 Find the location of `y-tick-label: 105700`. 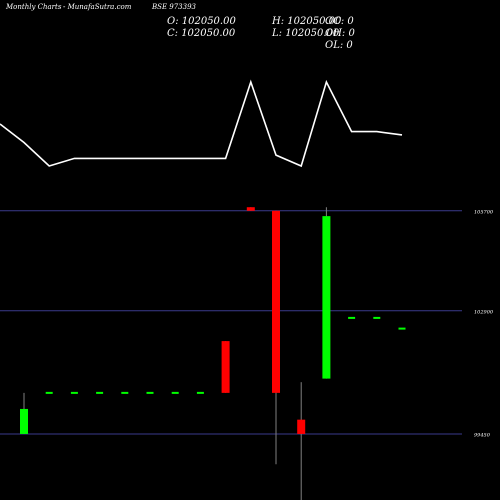

y-tick-label: 105700 is located at coordinates (484, 212).